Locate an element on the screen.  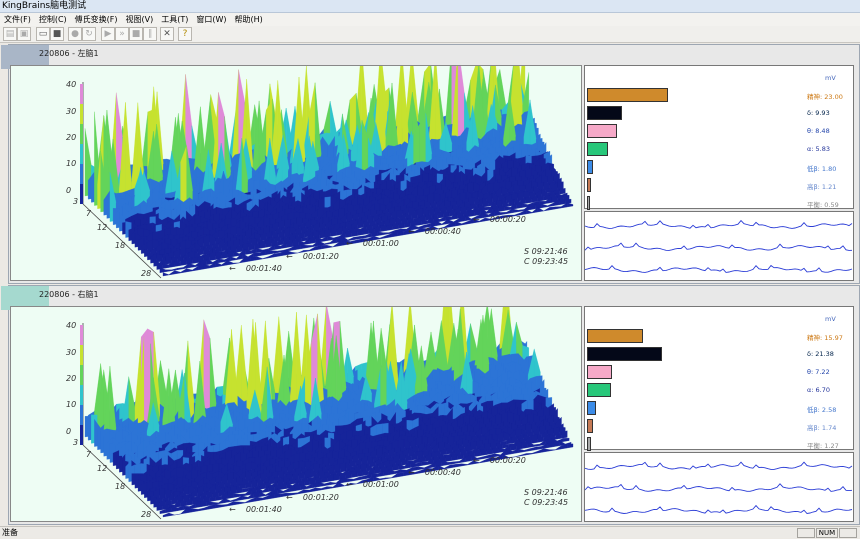
save-icon: ▣ is located at coordinates (24, 34).